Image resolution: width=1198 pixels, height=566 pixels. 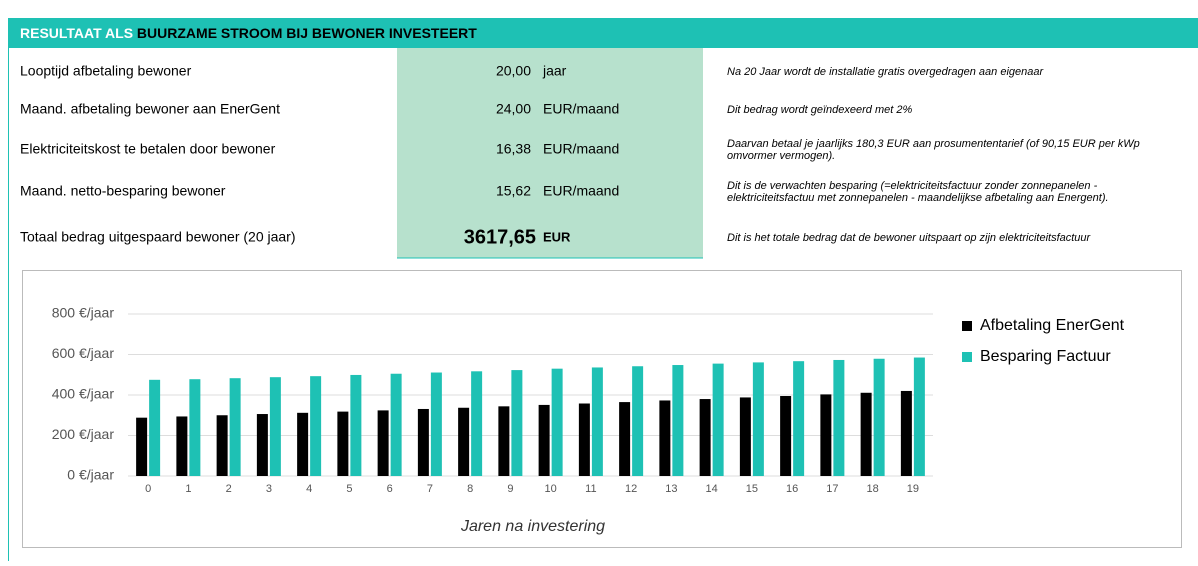 What do you see at coordinates (554, 71) in the screenshot?
I see `row-unit: jaar` at bounding box center [554, 71].